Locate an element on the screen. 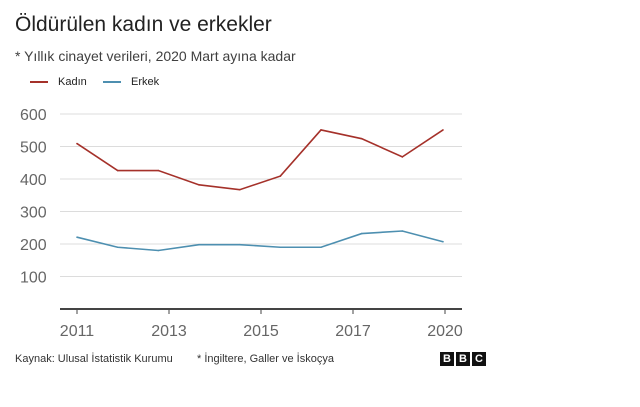 This screenshot has height=407, width=640. x-tick-label: 2017 is located at coordinates (353, 331).